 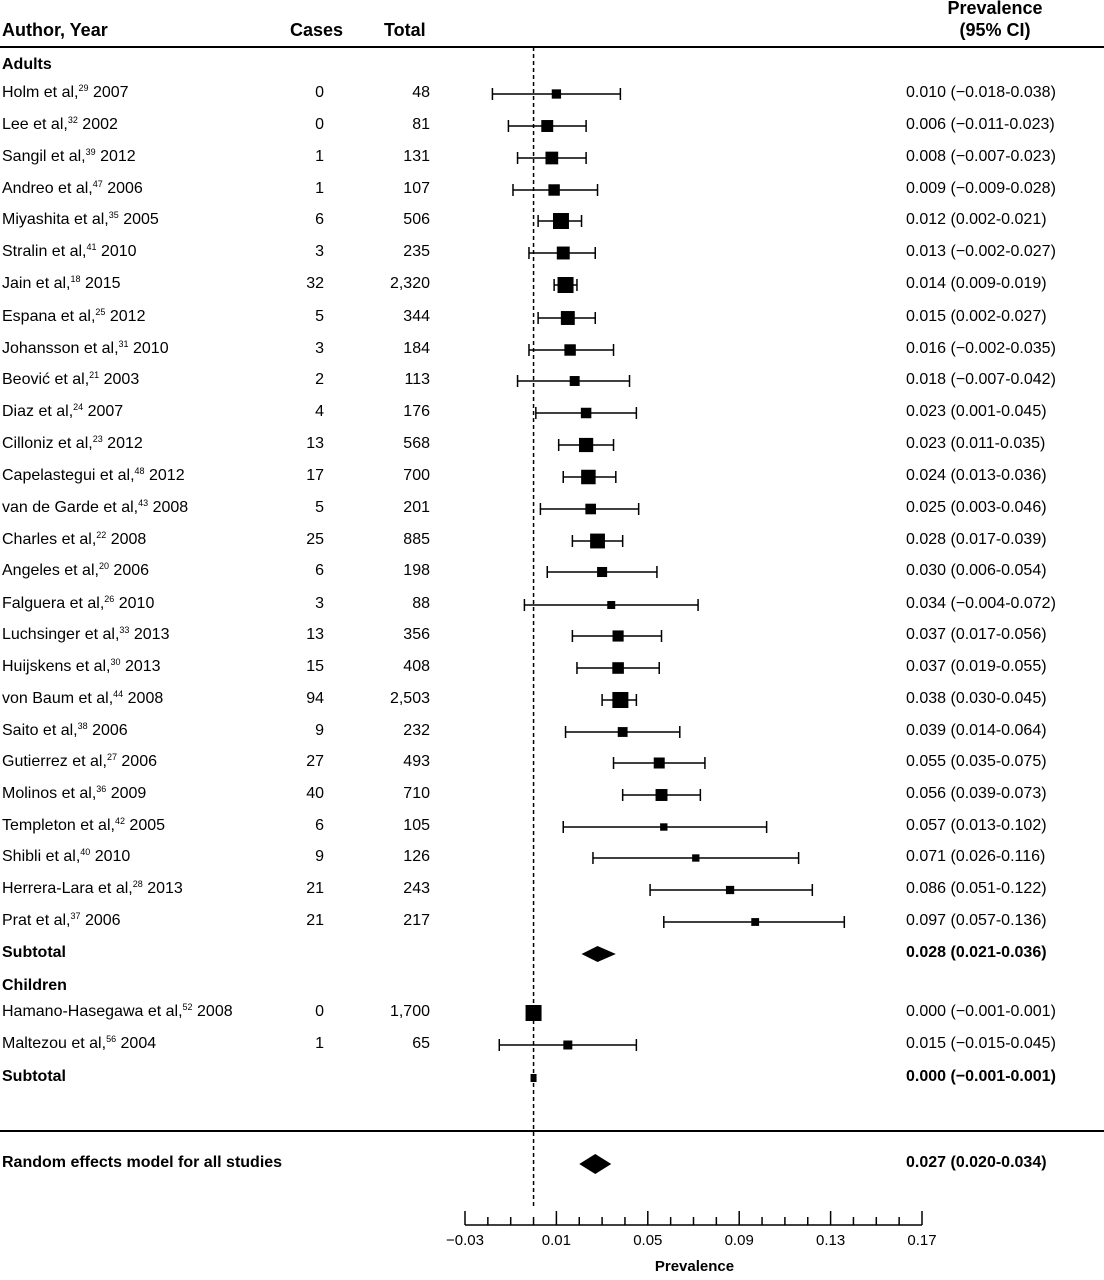 What do you see at coordinates (976, 443) in the screenshot?
I see `study-prevalence-ci: 0.023 (0.011-0.035)` at bounding box center [976, 443].